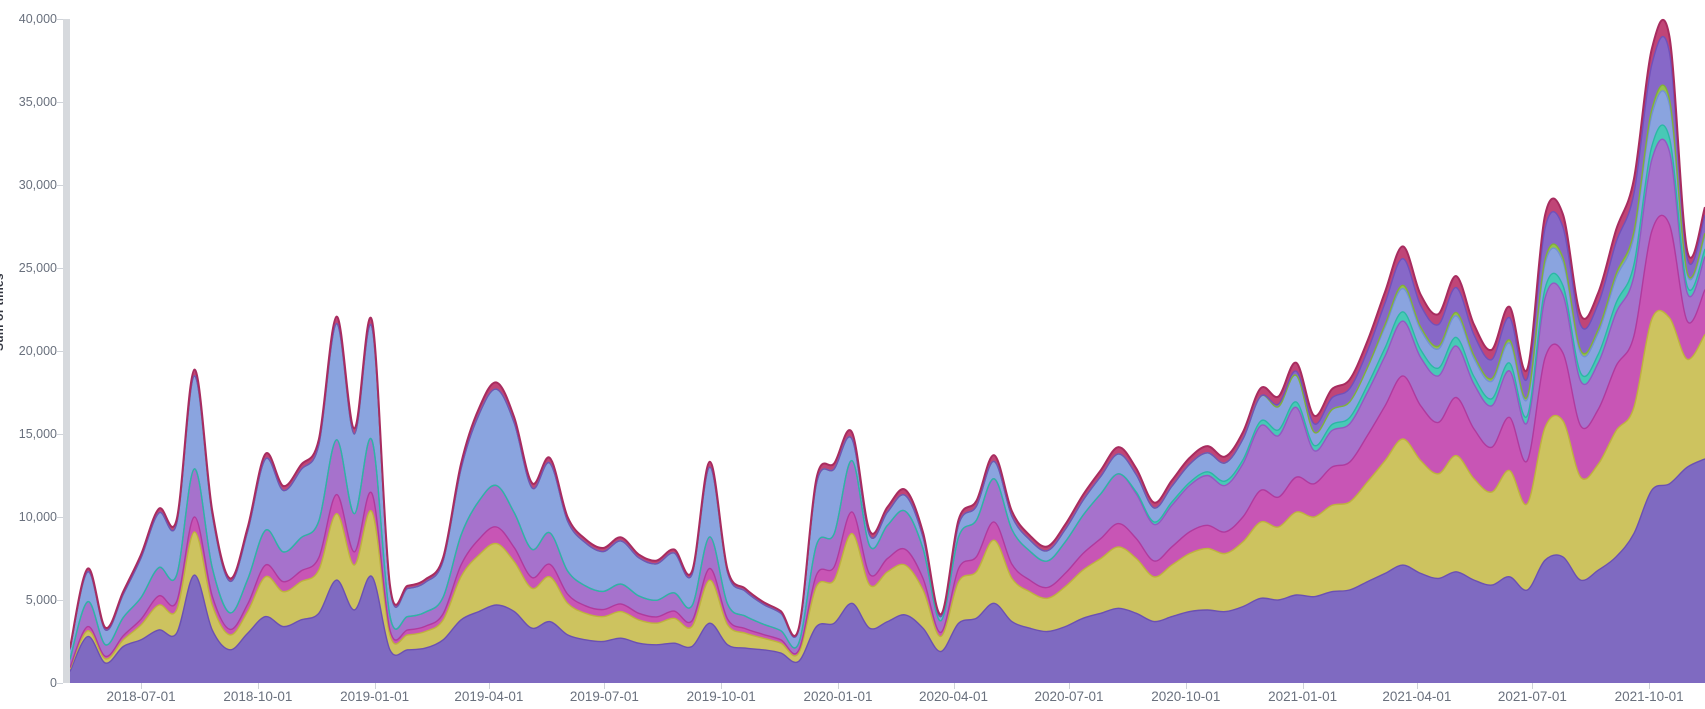 The height and width of the screenshot is (709, 1705). Describe the element at coordinates (37, 434) in the screenshot. I see `y-tick-label: 15,000` at that location.